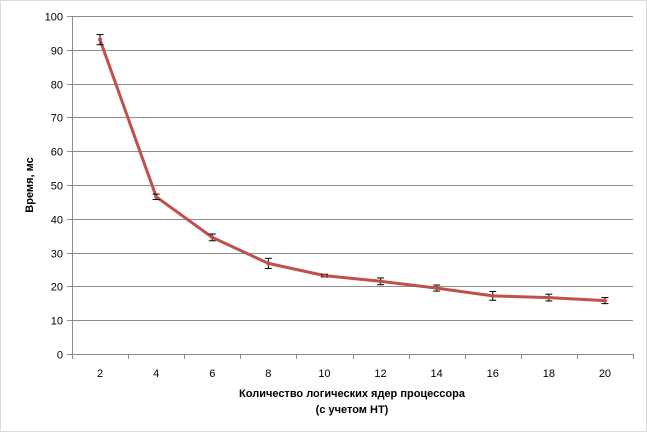  What do you see at coordinates (324, 374) in the screenshot?
I see `x-tick-label-10: 10` at bounding box center [324, 374].